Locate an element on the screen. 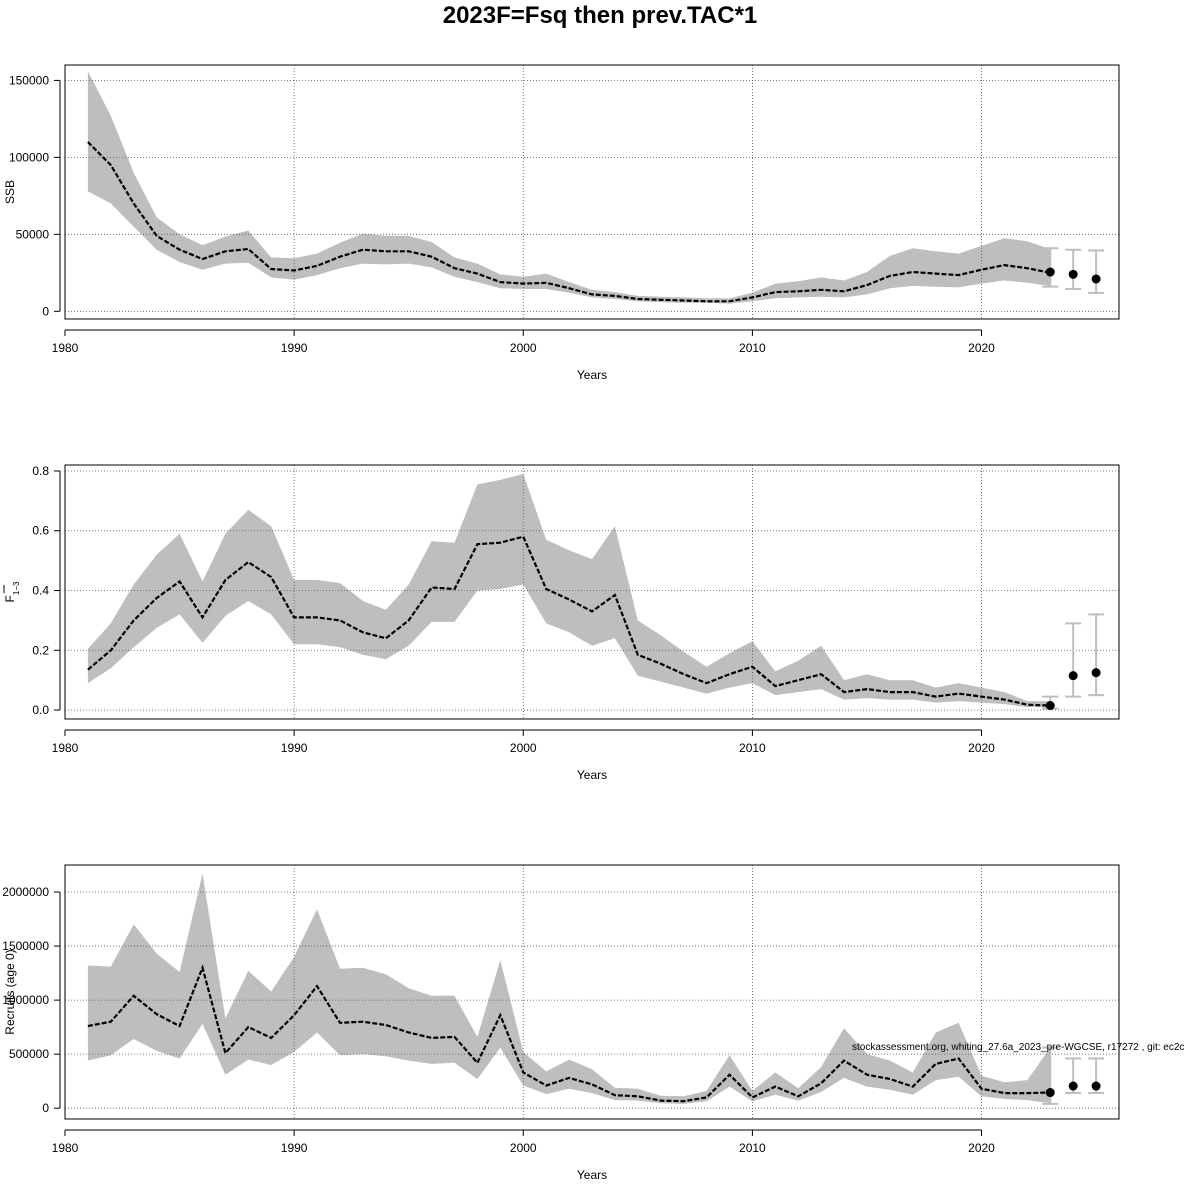  recruits-forecast-point-2024 is located at coordinates (1073, 1086).